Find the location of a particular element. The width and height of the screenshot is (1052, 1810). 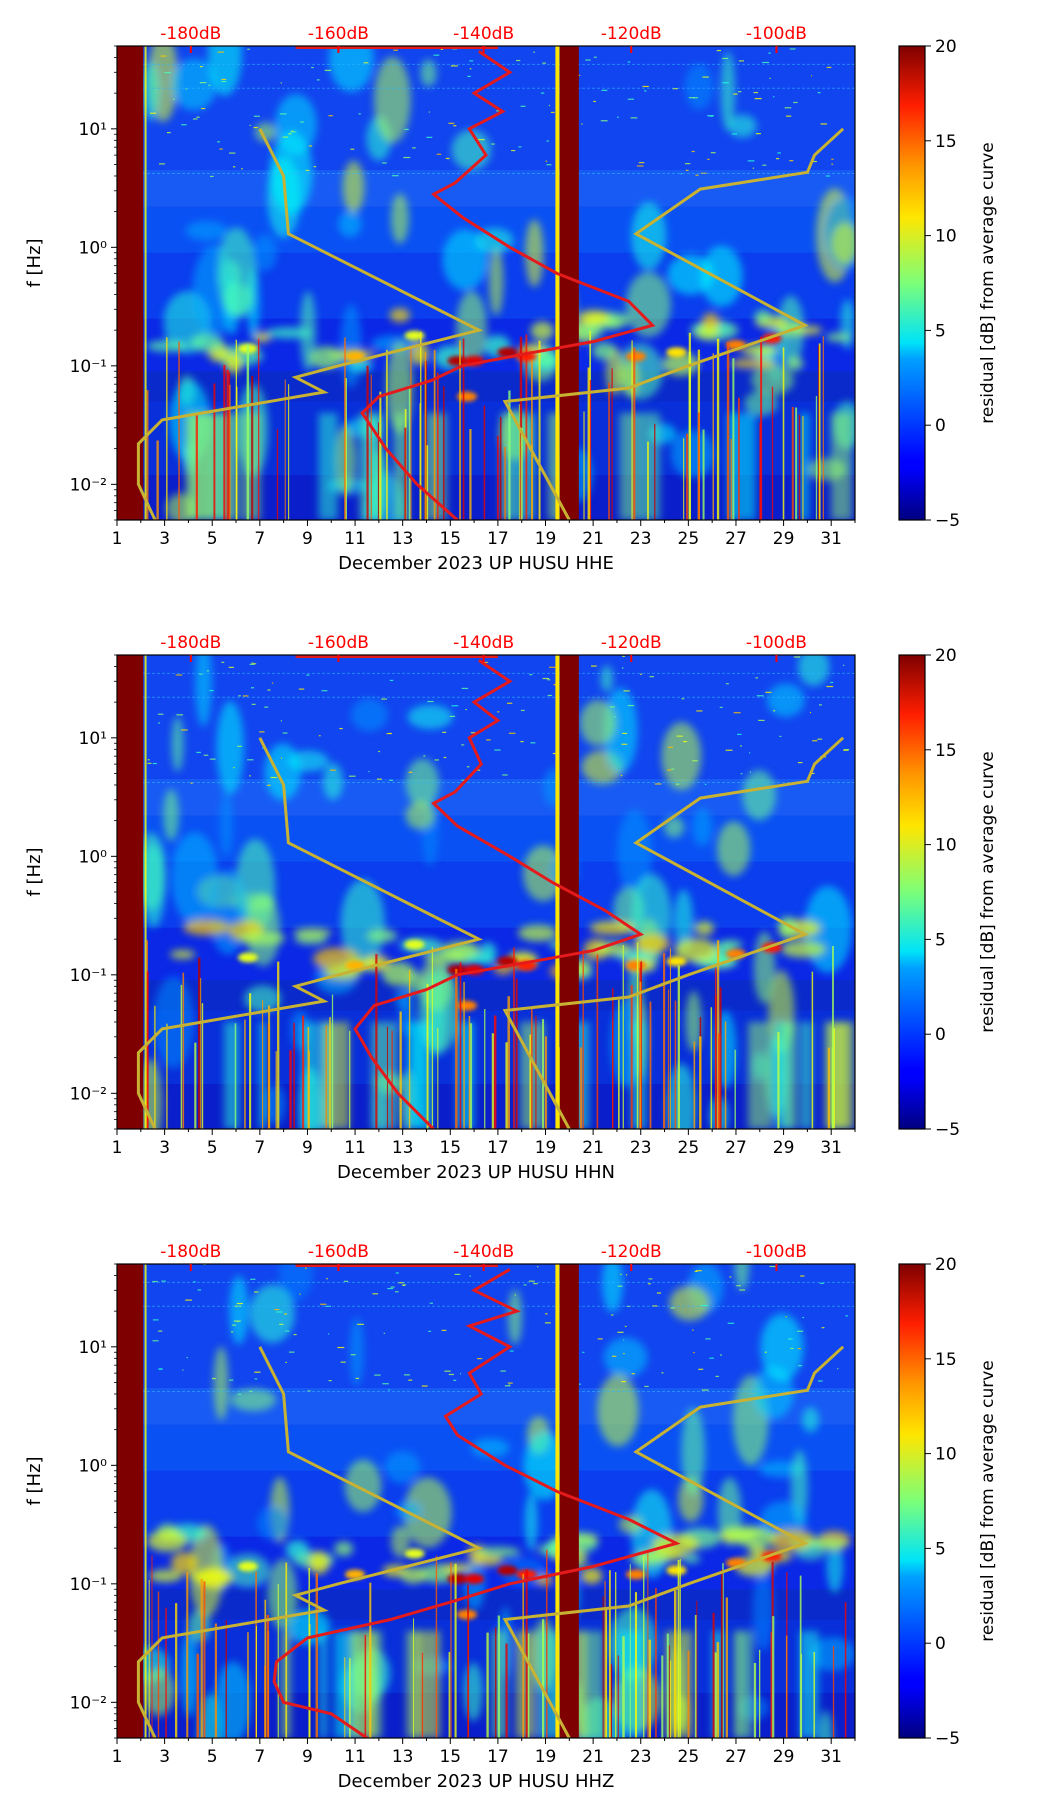

noise-model-low-line is located at coordinates (310, 324).